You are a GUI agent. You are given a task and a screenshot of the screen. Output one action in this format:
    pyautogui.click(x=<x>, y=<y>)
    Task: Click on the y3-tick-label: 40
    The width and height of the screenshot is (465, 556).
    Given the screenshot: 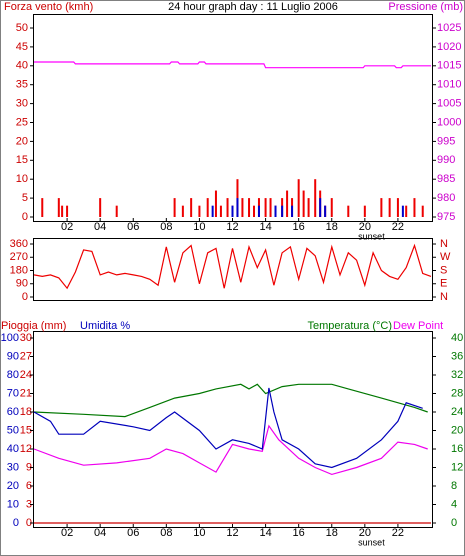 What is the action you would take?
    pyautogui.click(x=13, y=449)
    